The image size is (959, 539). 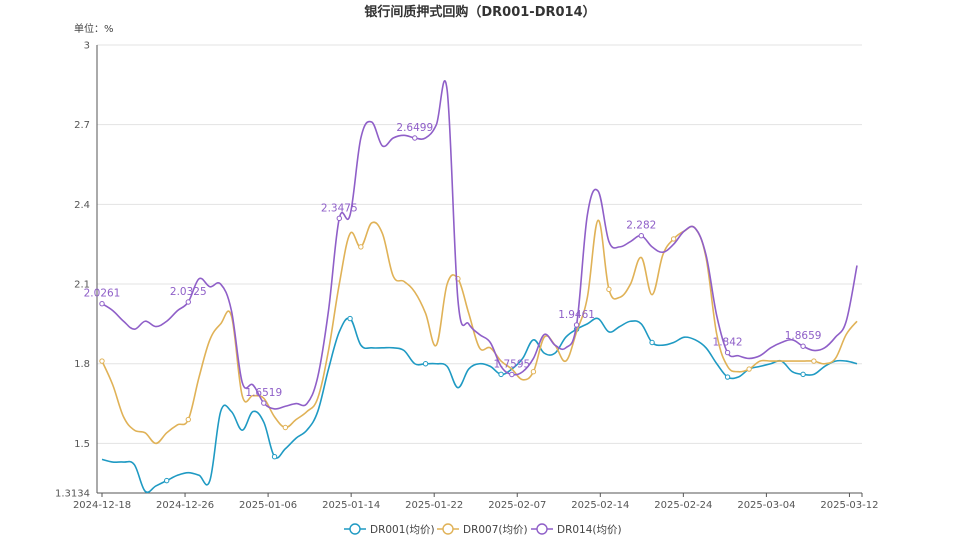 I want to click on y-tick-label: 3, so click(x=87, y=46).